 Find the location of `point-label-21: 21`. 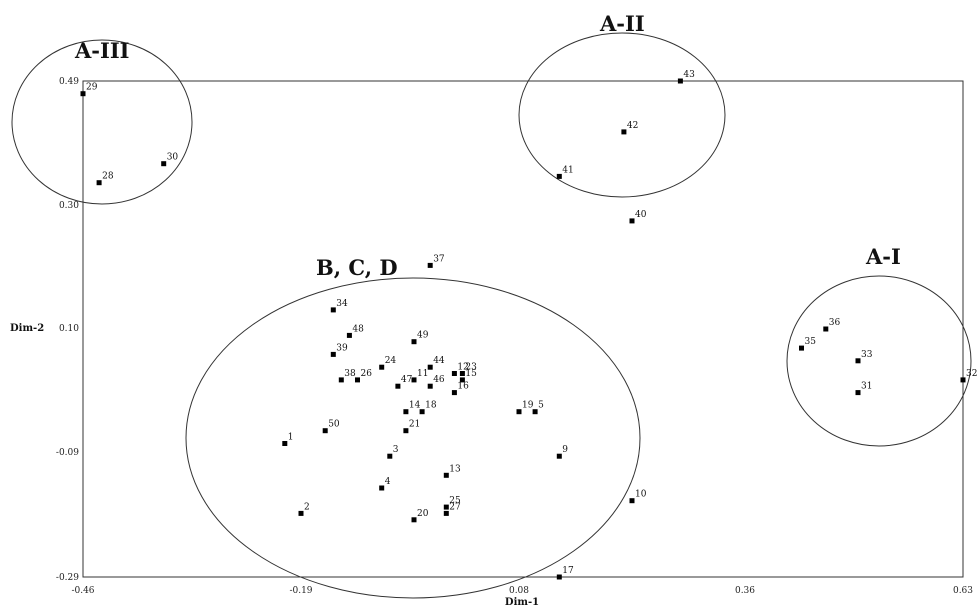

point-label-21: 21 is located at coordinates (414, 425).